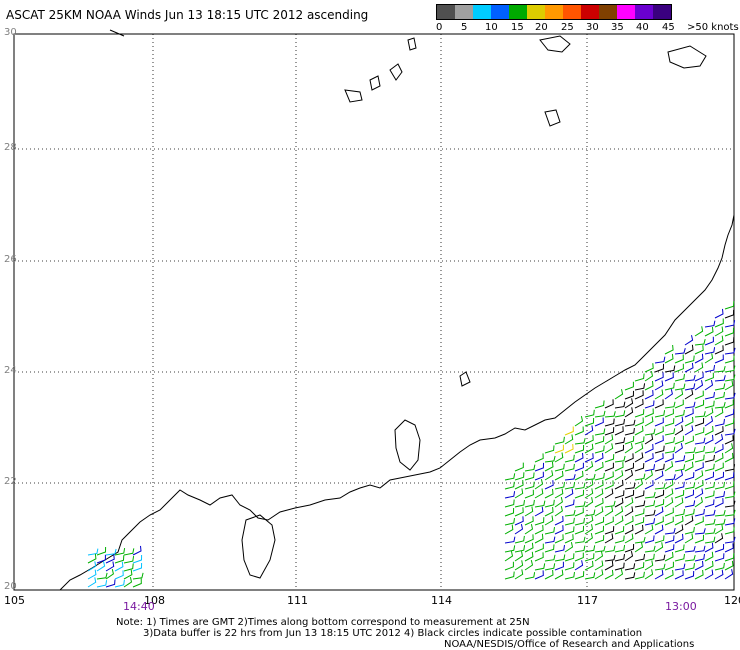  What do you see at coordinates (626, 12) in the screenshot?
I see `legend-swatch` at bounding box center [626, 12].